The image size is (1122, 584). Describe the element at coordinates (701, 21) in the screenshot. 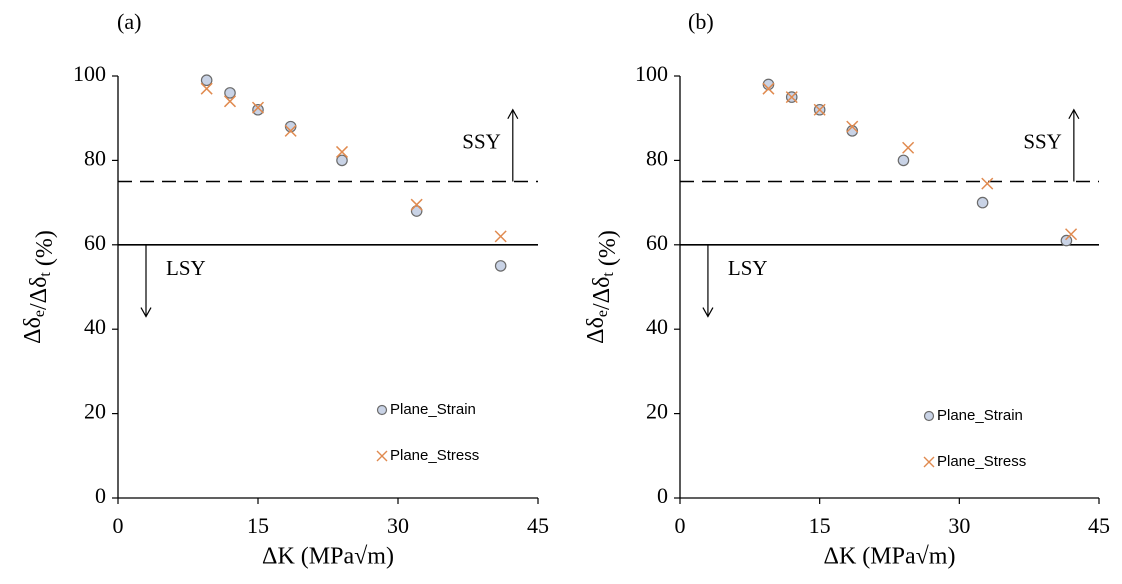

I see `panel-label: (b)` at that location.